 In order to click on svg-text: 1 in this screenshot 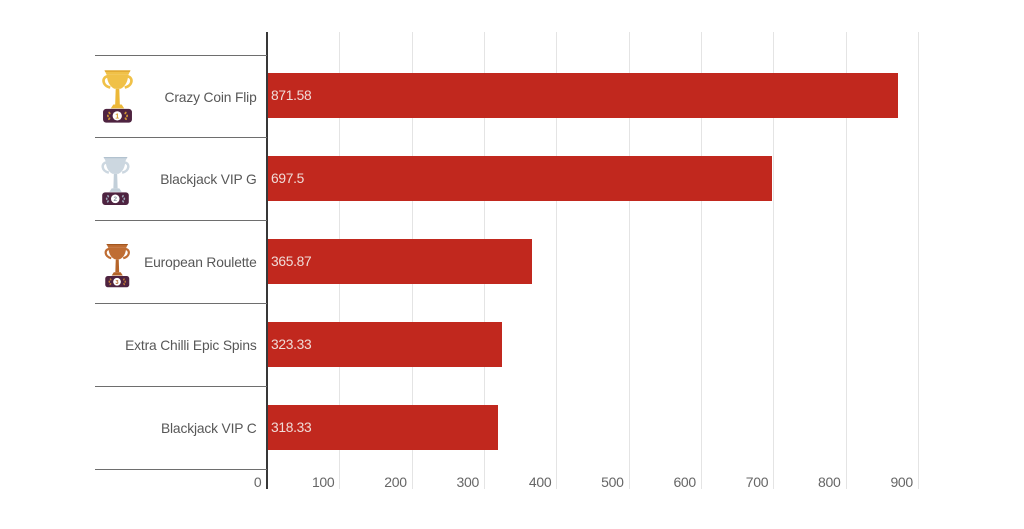, I will do `click(117, 116)`.